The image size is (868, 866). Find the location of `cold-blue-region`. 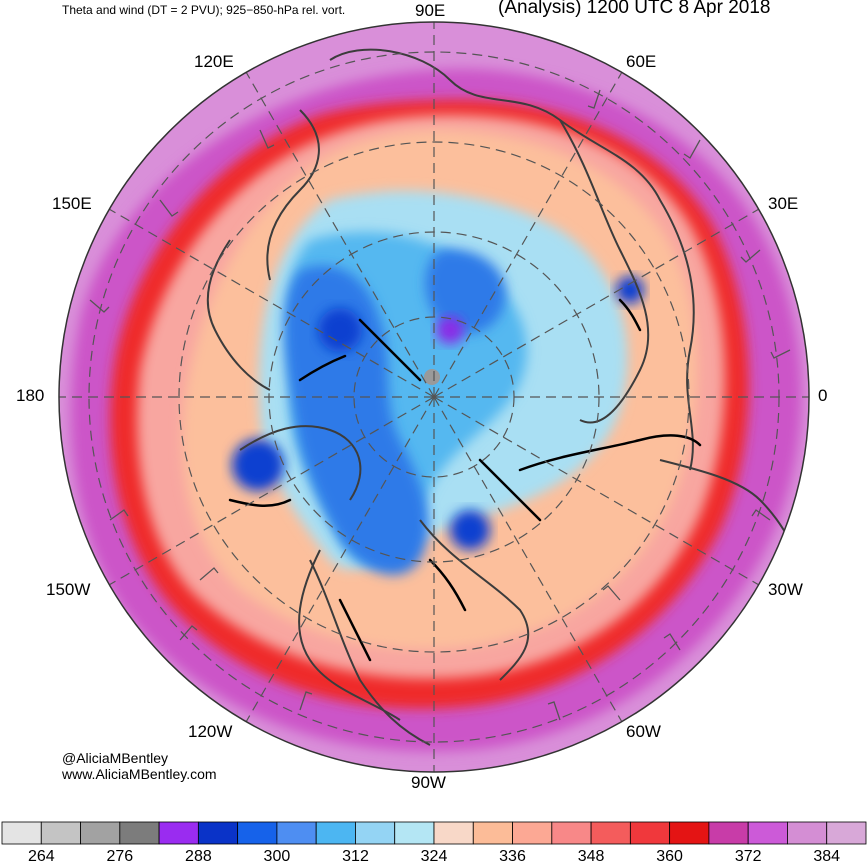

cold-blue-region is located at coordinates (356, 420).